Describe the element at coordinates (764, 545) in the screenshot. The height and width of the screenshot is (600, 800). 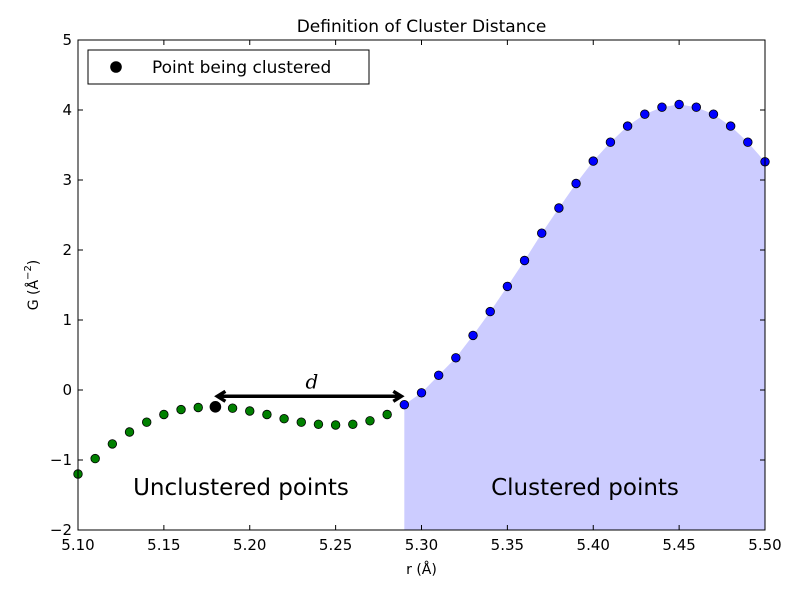
I see `x-tick-label: 5.50` at that location.